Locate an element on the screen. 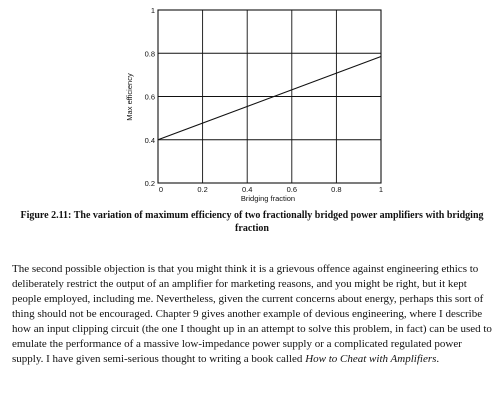 The width and height of the screenshot is (502, 408). chart-marks is located at coordinates (269, 98).